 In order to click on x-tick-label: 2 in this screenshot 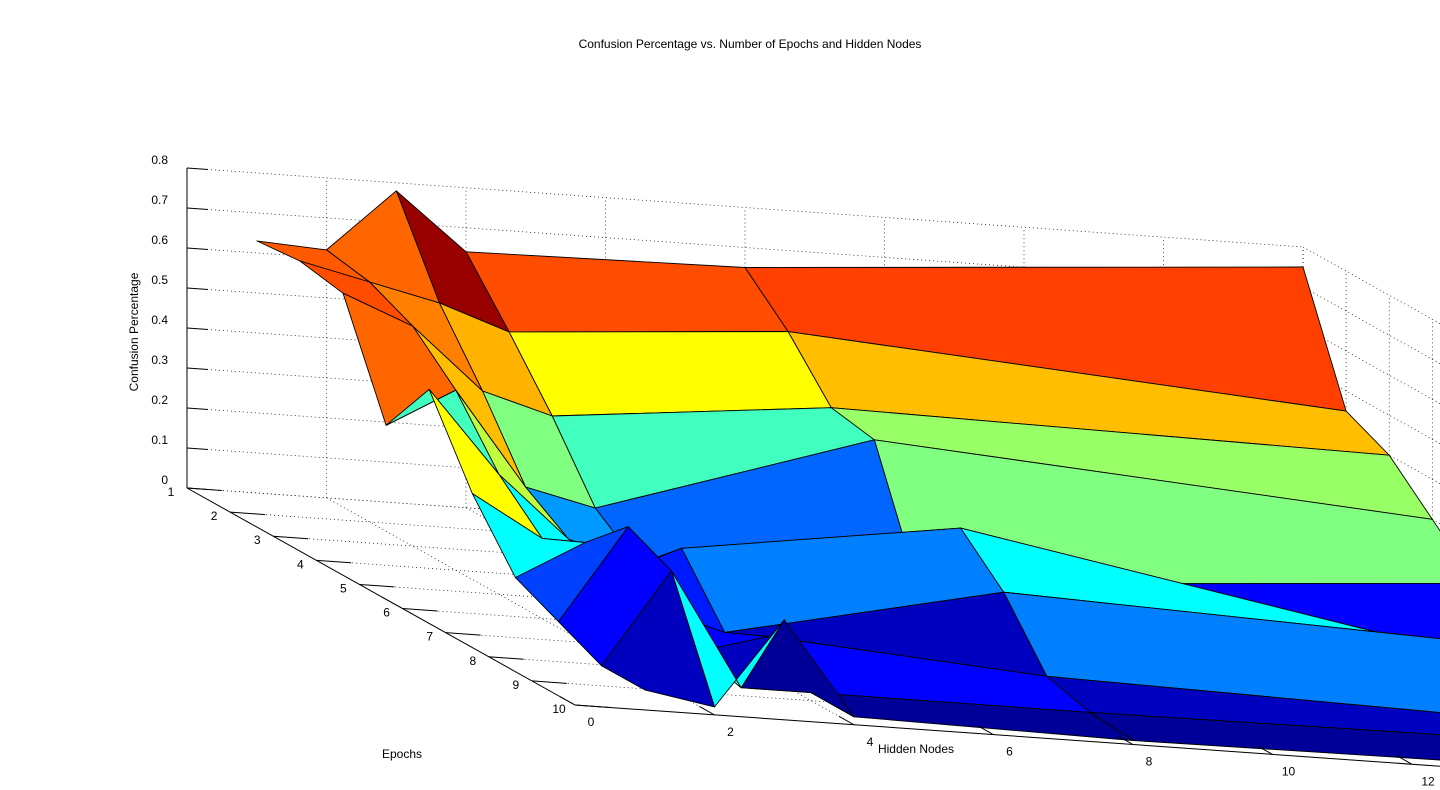, I will do `click(730, 732)`.